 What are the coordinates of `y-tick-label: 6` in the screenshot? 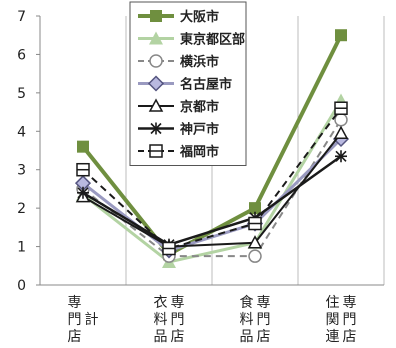 It's located at (21, 55).